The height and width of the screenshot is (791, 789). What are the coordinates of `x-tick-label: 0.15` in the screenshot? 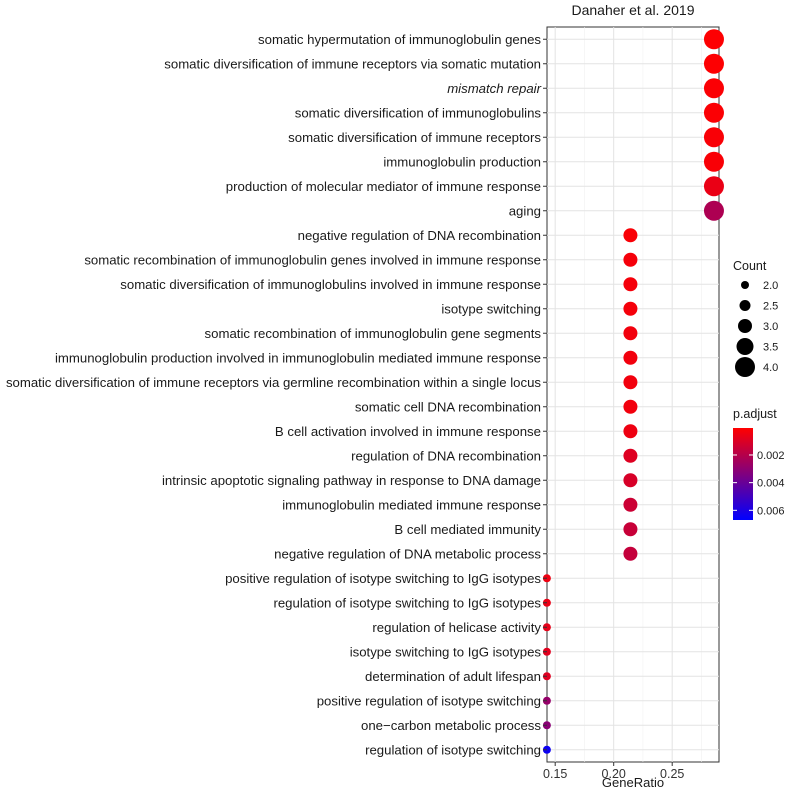 It's located at (555, 774).